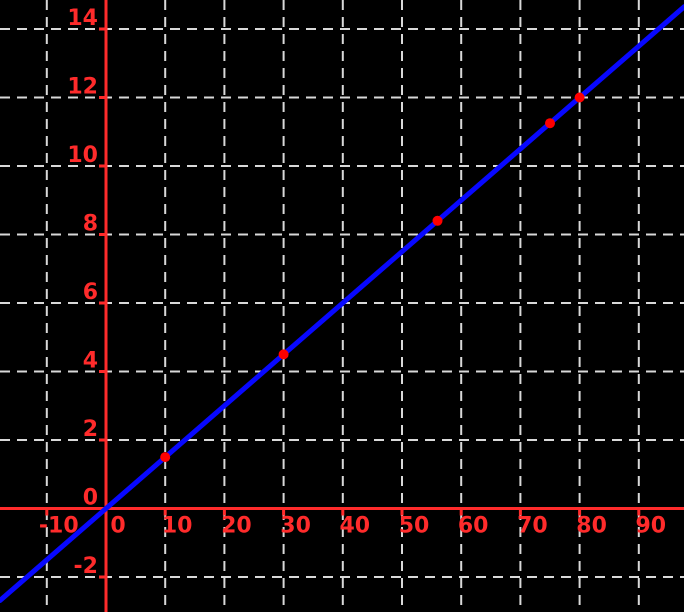 The height and width of the screenshot is (612, 684). What do you see at coordinates (86, 566) in the screenshot?
I see `y-tick-label: -2` at bounding box center [86, 566].